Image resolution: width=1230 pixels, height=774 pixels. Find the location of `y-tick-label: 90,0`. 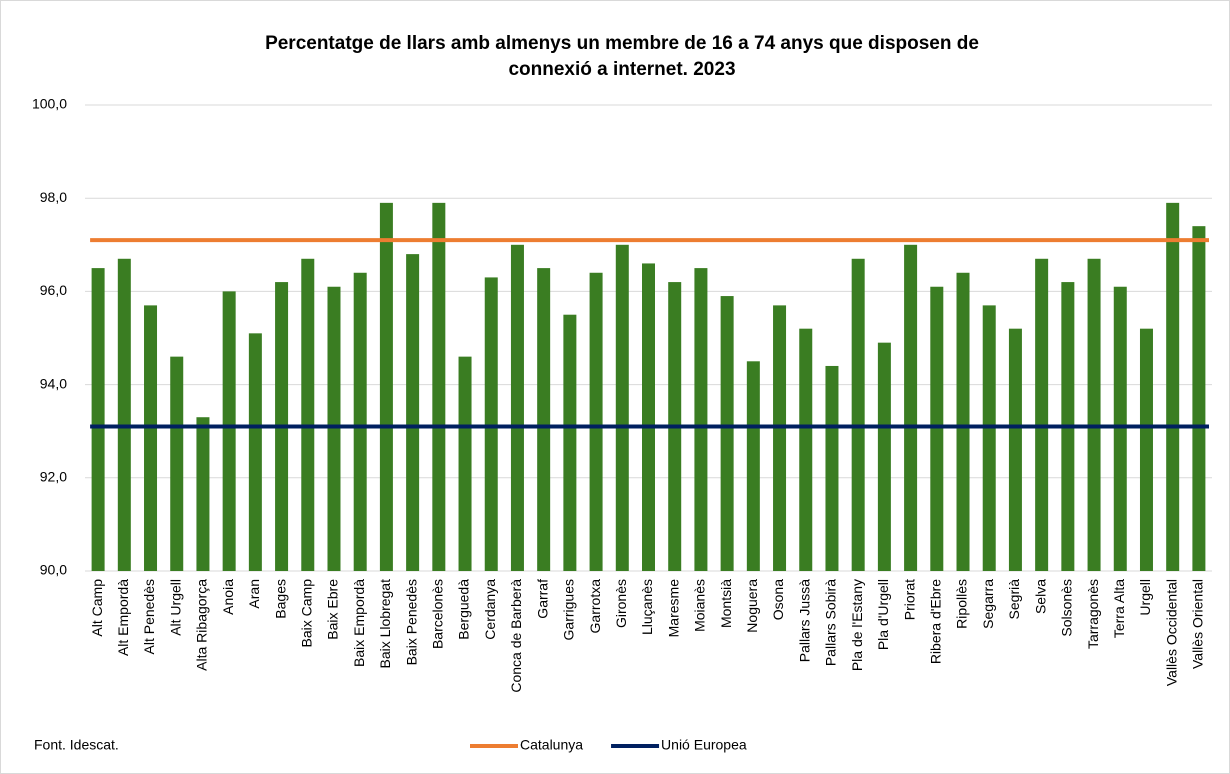

y-tick-label: 90,0 is located at coordinates (53, 570).